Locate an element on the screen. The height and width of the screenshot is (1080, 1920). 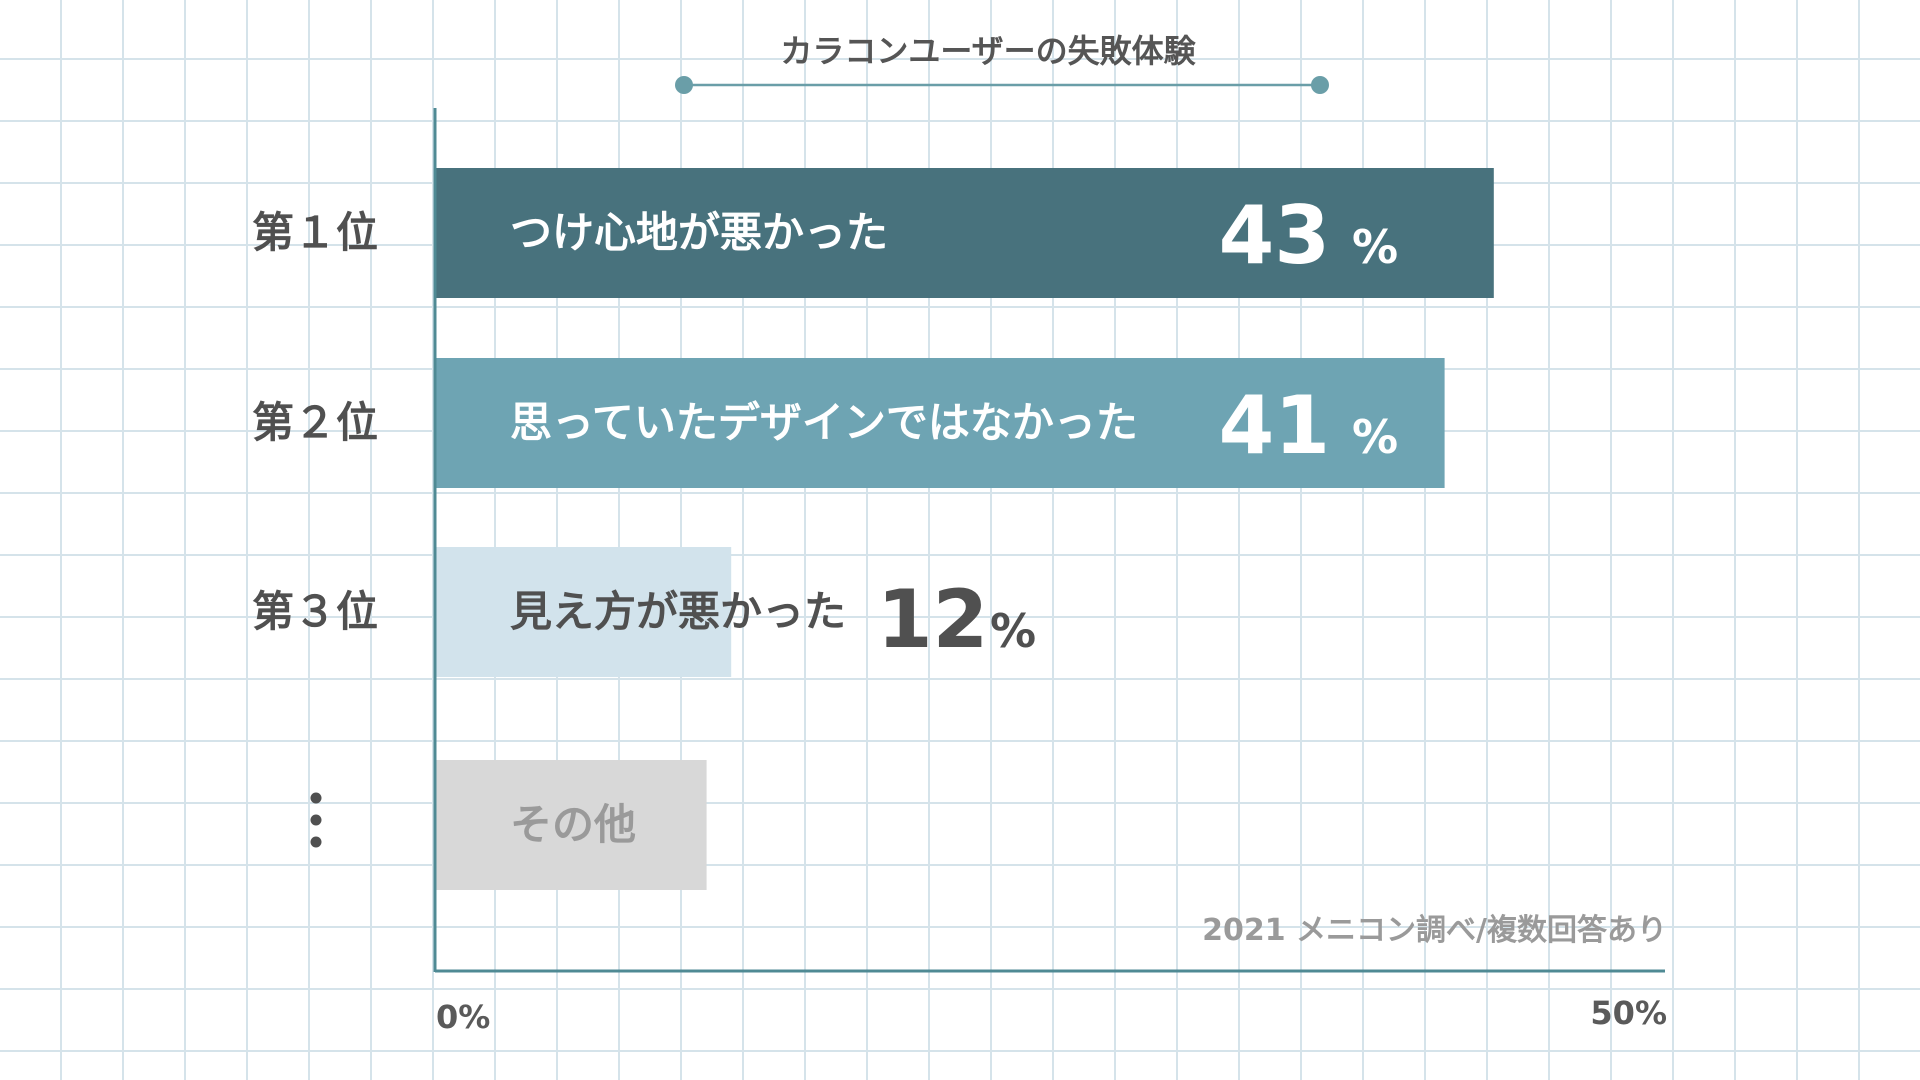
value-label-3: 12 is located at coordinates (932, 619).